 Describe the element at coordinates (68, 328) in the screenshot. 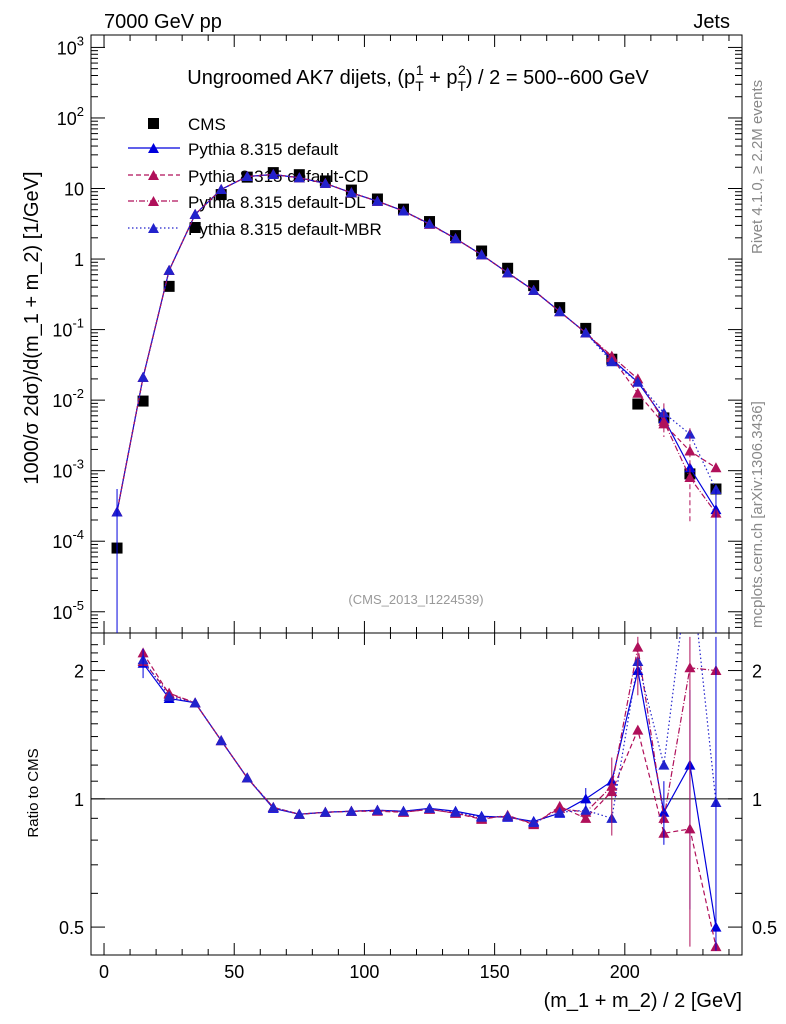

I see `y-tick-label: 10⁻¹` at that location.